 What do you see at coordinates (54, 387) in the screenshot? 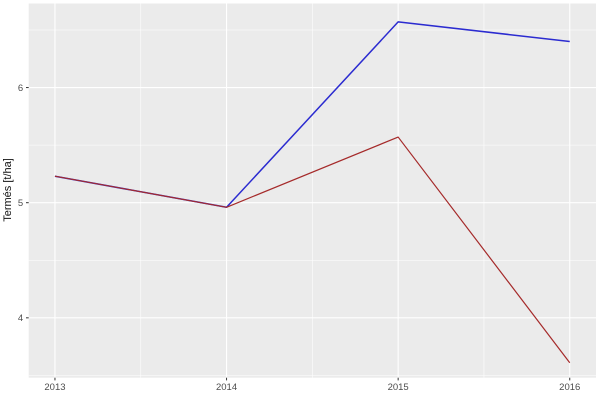
I see `x-axis-tick-label: 2013` at bounding box center [54, 387].